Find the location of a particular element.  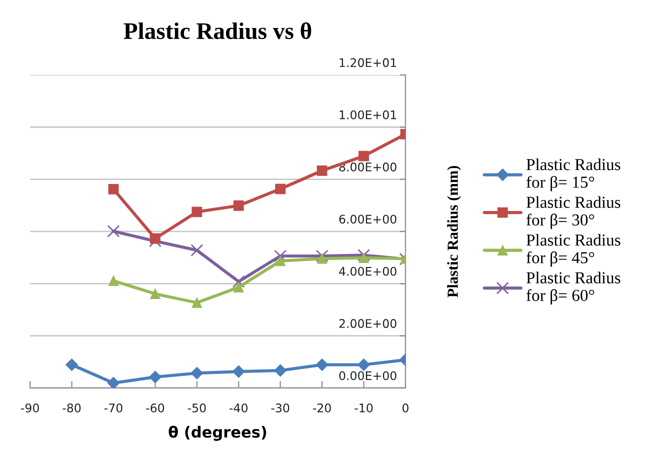

legend-label: Plastic Radius for β= 15° is located at coordinates (573, 175).